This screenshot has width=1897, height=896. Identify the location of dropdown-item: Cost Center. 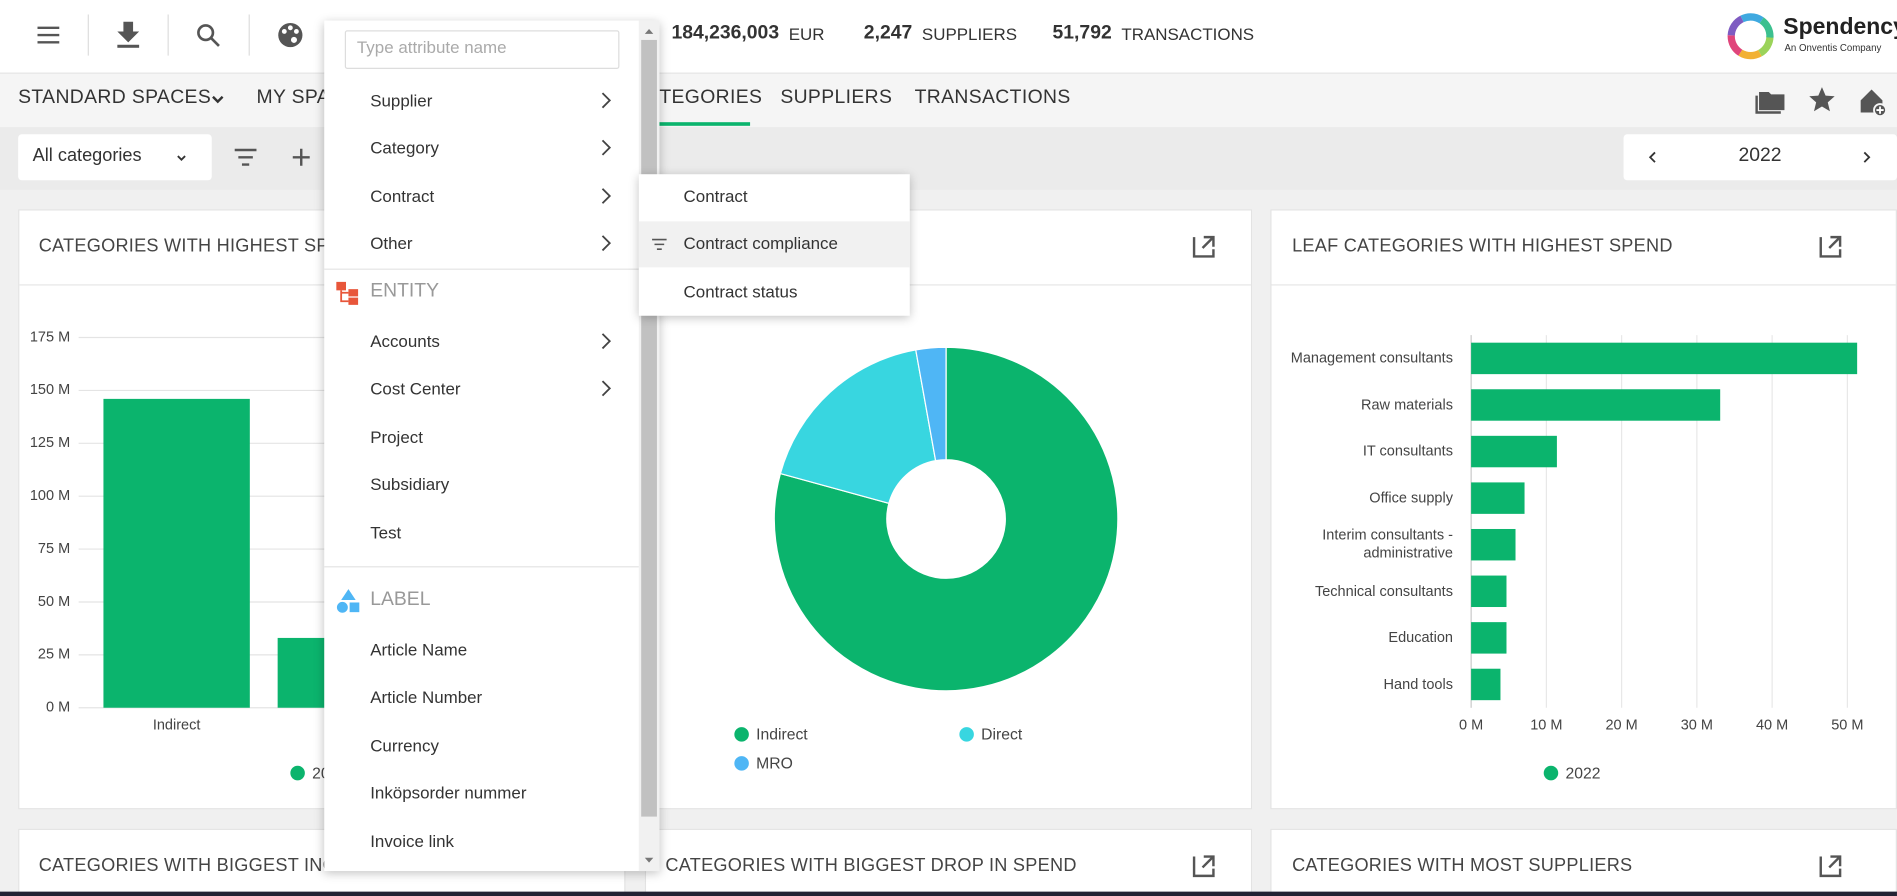
(415, 389).